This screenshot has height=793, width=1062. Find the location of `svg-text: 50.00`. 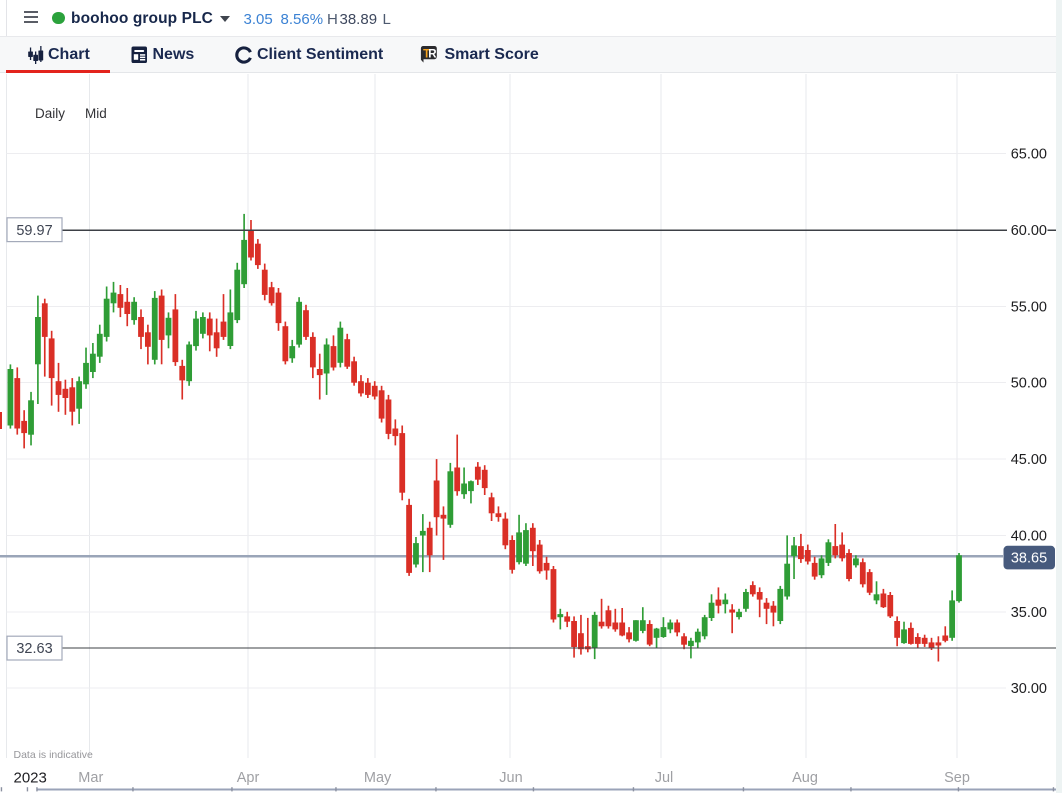

svg-text: 50.00 is located at coordinates (1029, 384).